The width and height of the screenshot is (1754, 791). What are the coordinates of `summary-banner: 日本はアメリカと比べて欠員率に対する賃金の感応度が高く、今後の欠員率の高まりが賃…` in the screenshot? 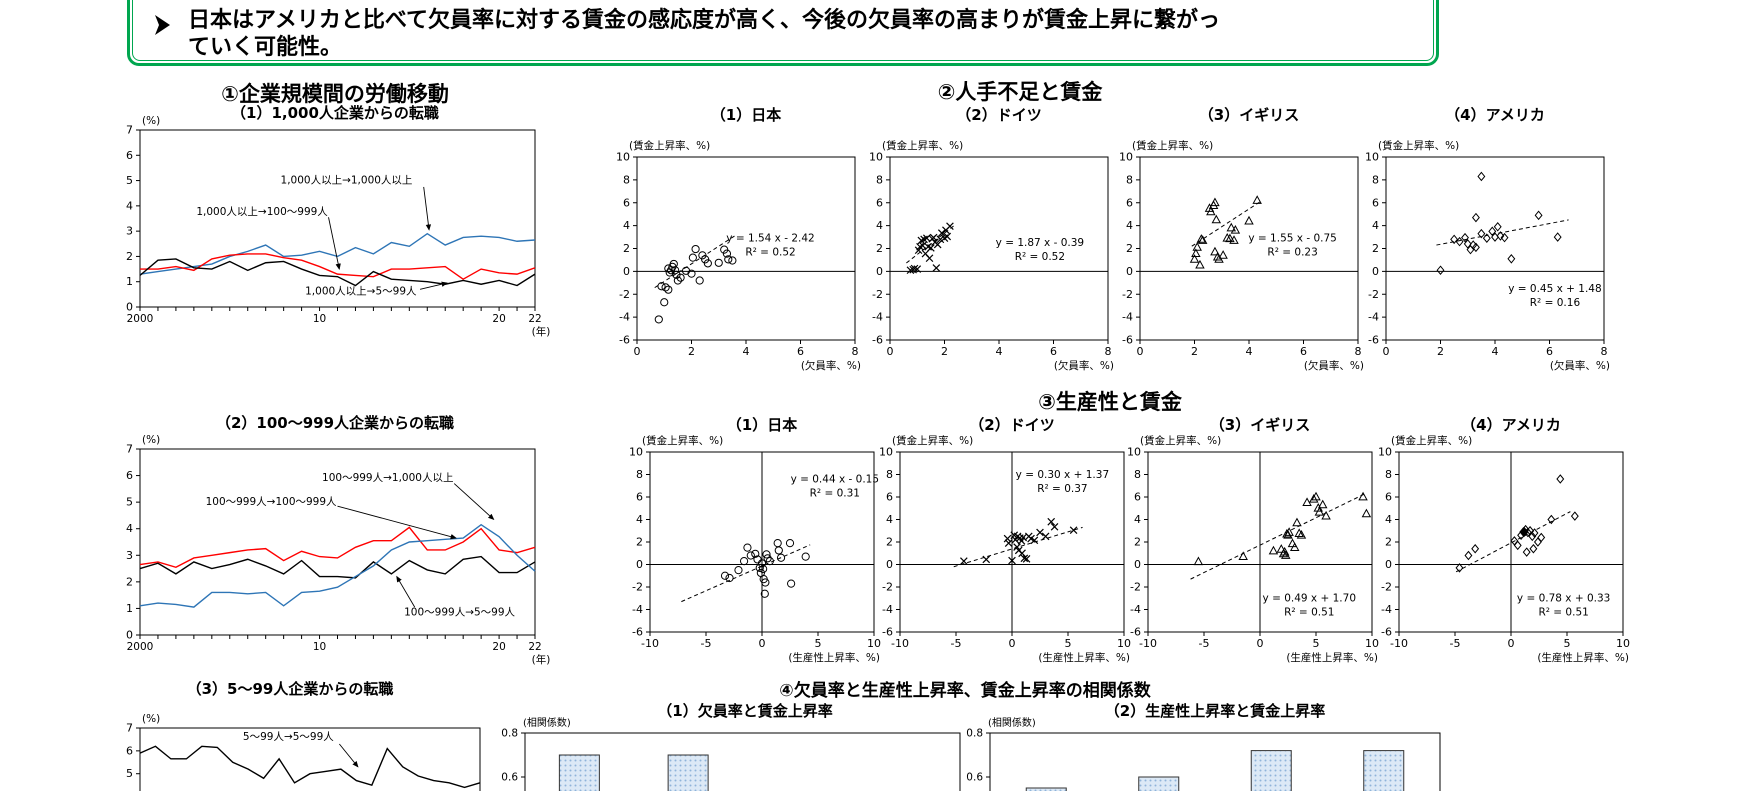 It's located at (783, 33).